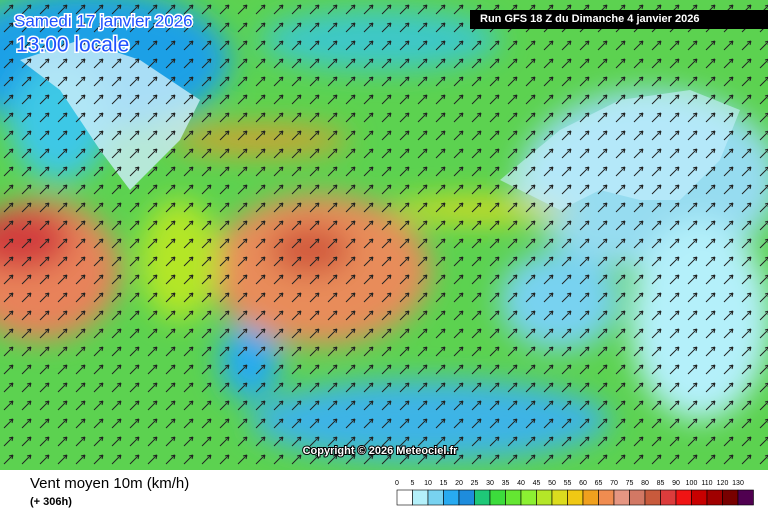 This screenshot has height=517, width=768. What do you see at coordinates (459, 483) in the screenshot?
I see `legend-label: 20` at bounding box center [459, 483].